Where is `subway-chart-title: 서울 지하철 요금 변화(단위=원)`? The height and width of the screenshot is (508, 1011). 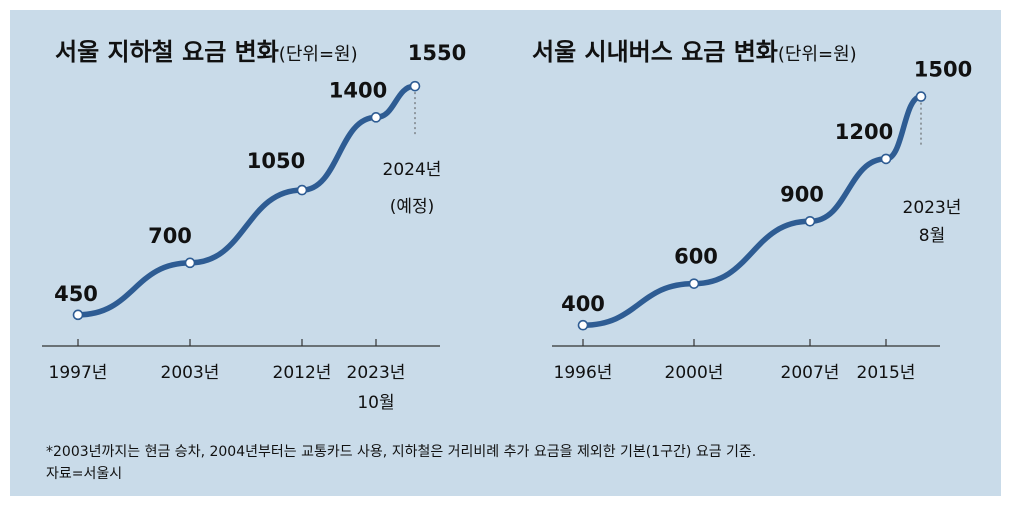 subway-chart-title: 서울 지하철 요금 변화(단위=원) is located at coordinates (206, 52).